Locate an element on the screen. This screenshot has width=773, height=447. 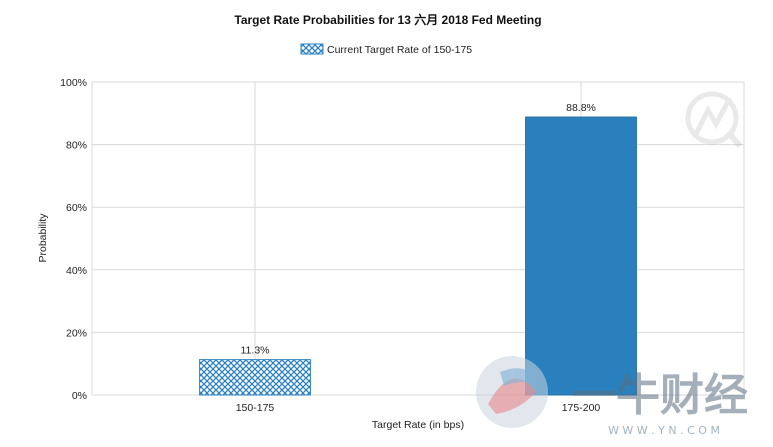
brand-watermark: 一牛财经 W W W . Y N . C O M is located at coordinates (612, 396).